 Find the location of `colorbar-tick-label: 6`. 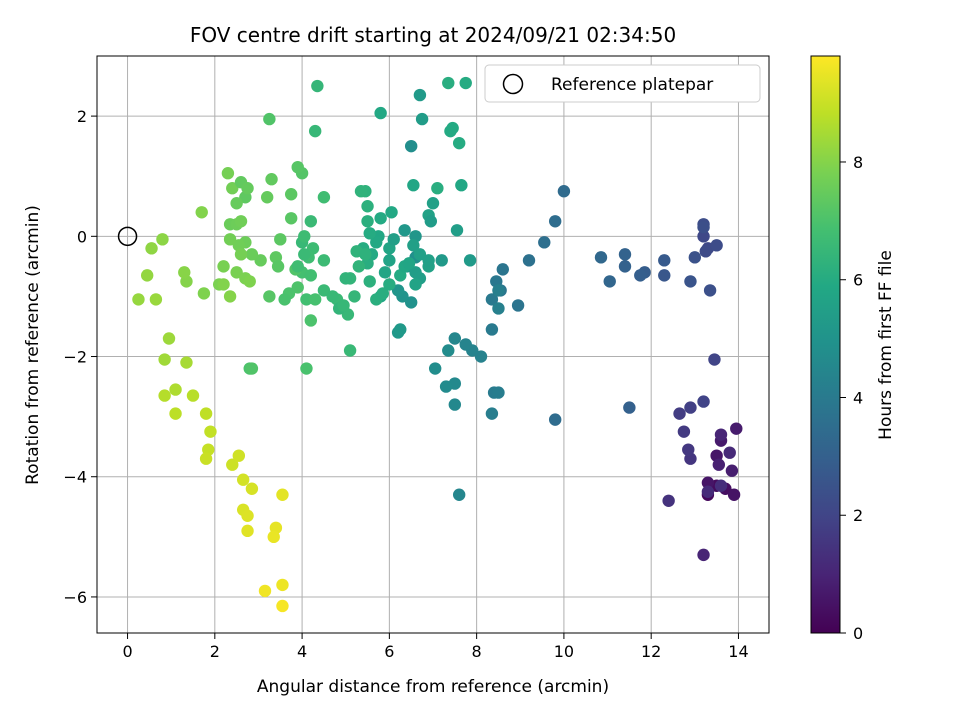

colorbar-tick-label: 6 is located at coordinates (858, 280).